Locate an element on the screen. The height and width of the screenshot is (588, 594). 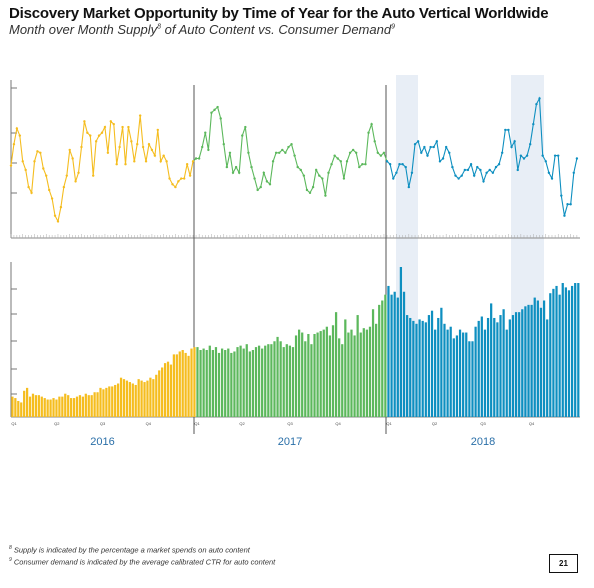
demand-line-2016 is located at coordinates (102, 169).